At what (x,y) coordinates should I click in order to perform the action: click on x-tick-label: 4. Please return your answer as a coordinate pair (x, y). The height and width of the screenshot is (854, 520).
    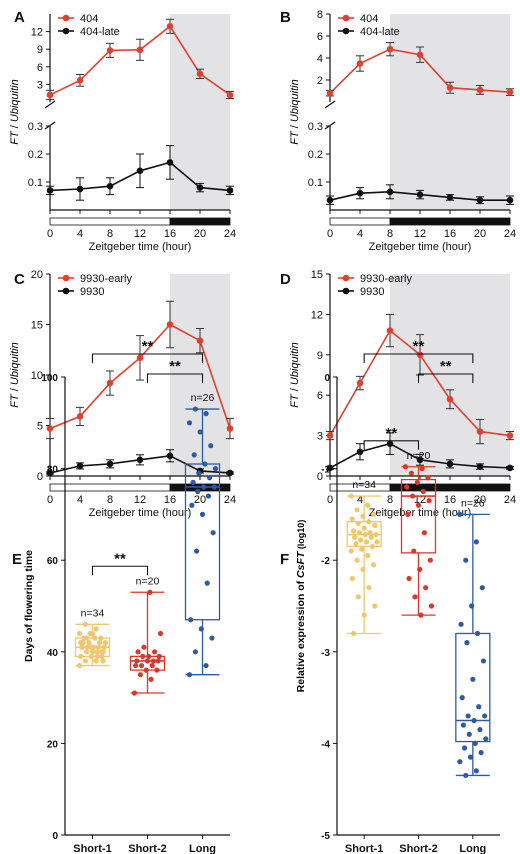
    Looking at the image, I should click on (80, 500).